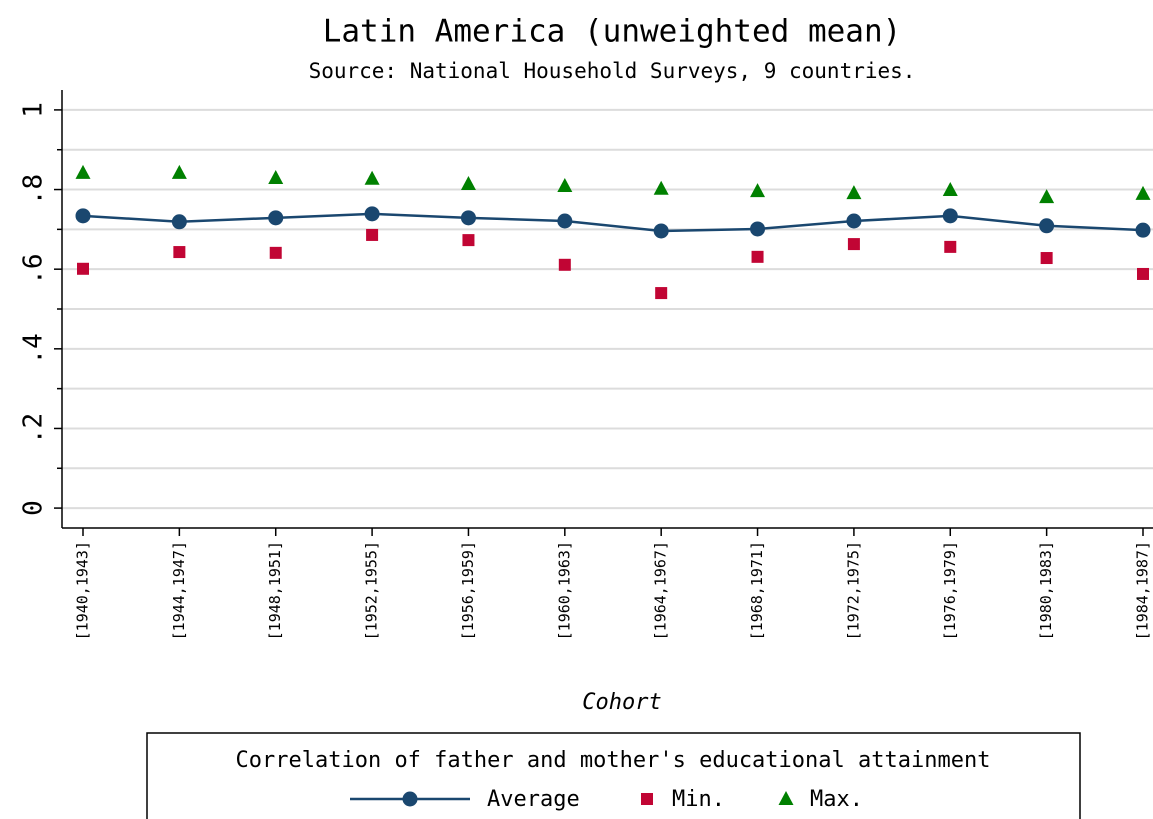  Describe the element at coordinates (34, 508) in the screenshot. I see `y-tick-label: 0` at that location.